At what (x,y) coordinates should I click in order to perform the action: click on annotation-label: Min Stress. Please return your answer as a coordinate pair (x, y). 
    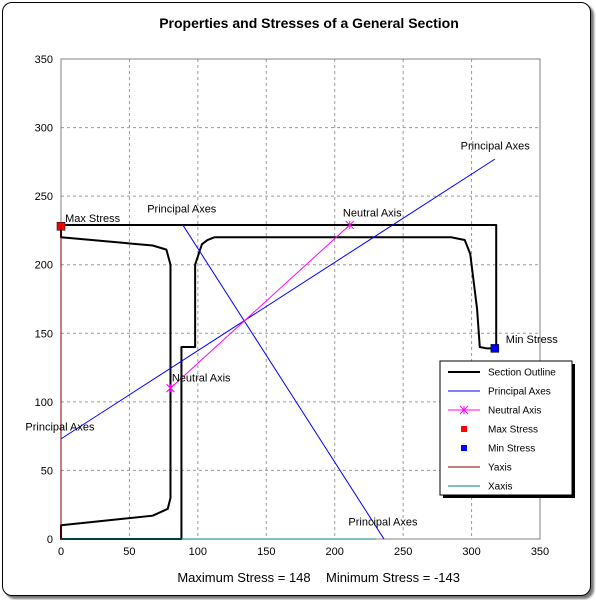
    Looking at the image, I should click on (532, 340).